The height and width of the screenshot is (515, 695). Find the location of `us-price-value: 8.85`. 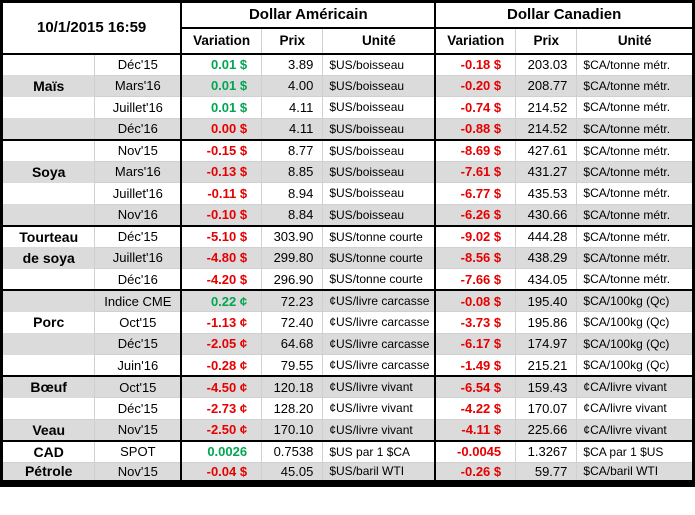

us-price-value: 8.85 is located at coordinates (292, 171).